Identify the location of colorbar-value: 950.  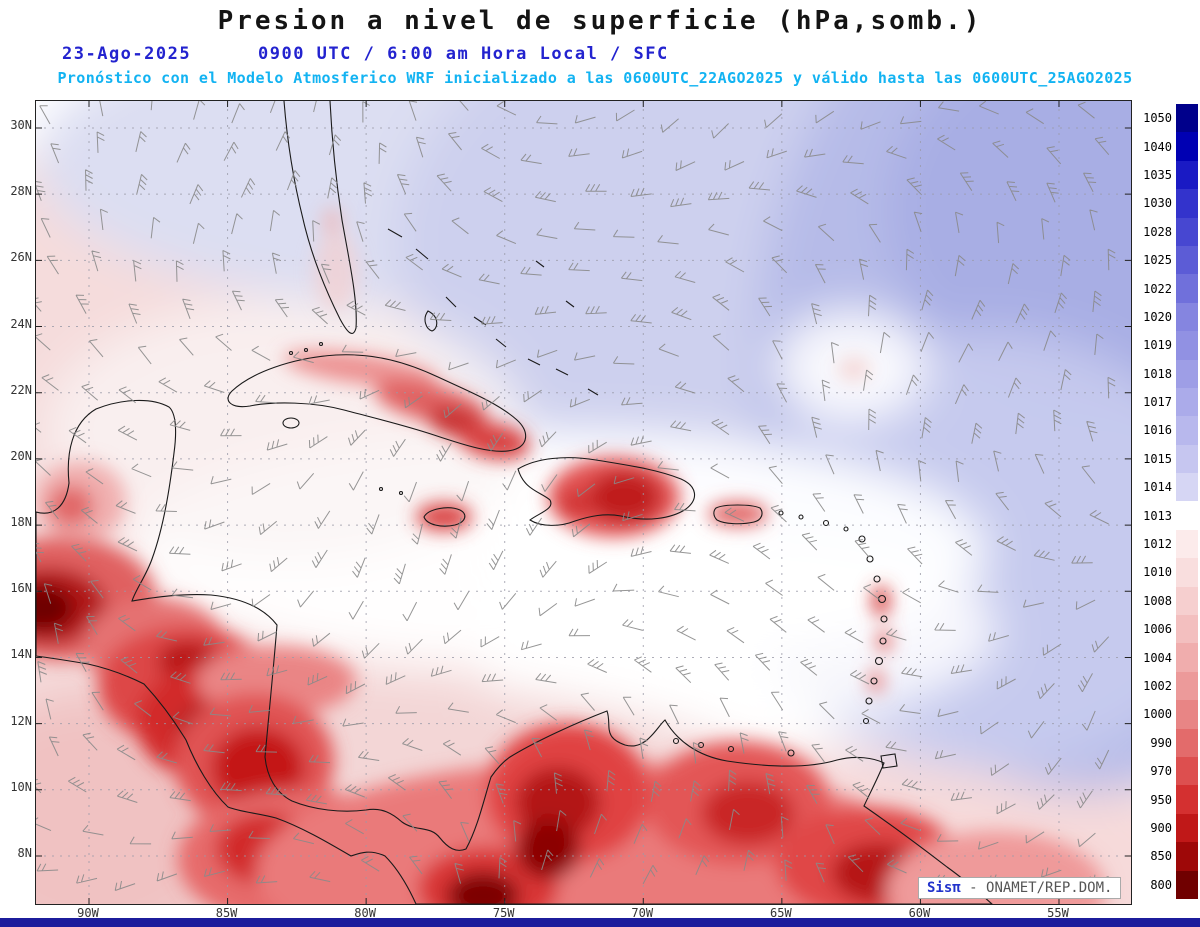
(1157, 799).